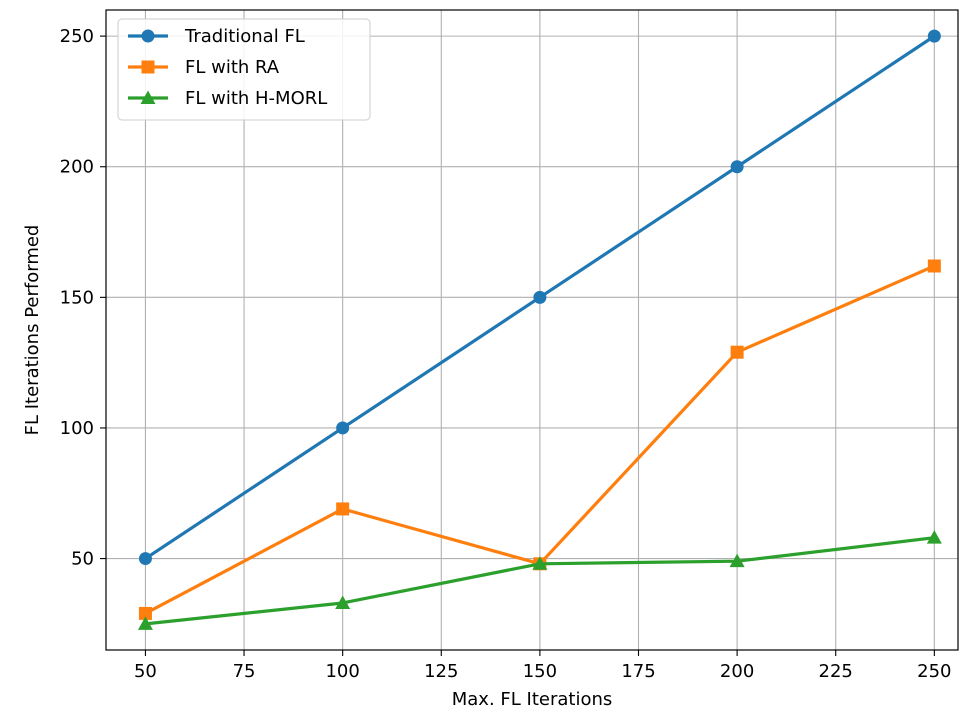 This screenshot has height=717, width=964. I want to click on legend-label: Traditional FL, so click(244, 36).